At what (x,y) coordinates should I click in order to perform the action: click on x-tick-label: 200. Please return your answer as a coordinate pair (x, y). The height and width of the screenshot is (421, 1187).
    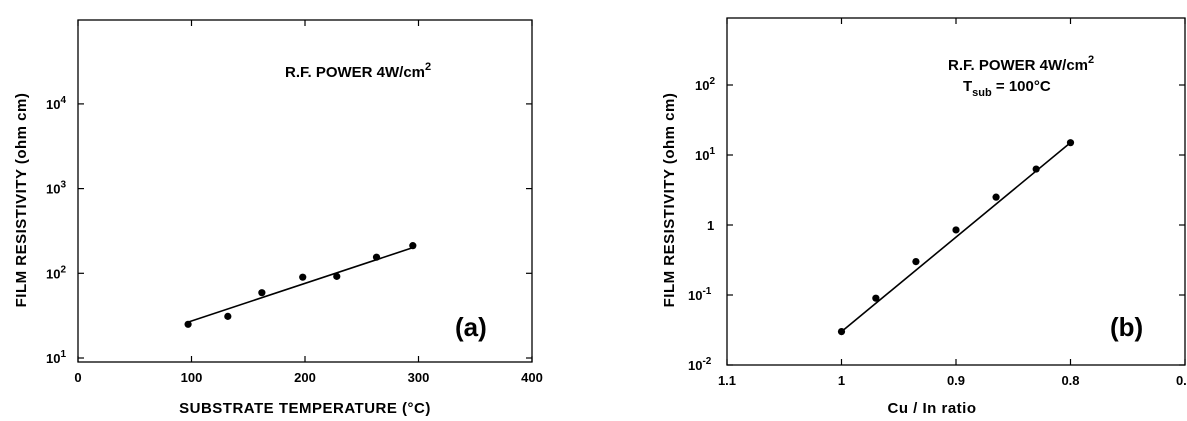
    Looking at the image, I should click on (305, 377).